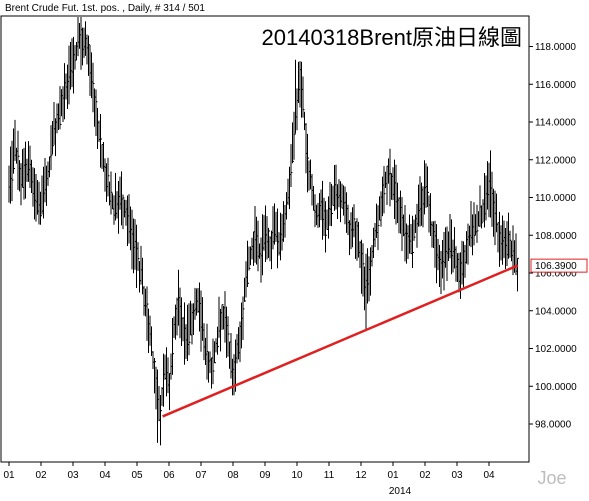  I want to click on x-axis-year-label: 2014, so click(400, 491).